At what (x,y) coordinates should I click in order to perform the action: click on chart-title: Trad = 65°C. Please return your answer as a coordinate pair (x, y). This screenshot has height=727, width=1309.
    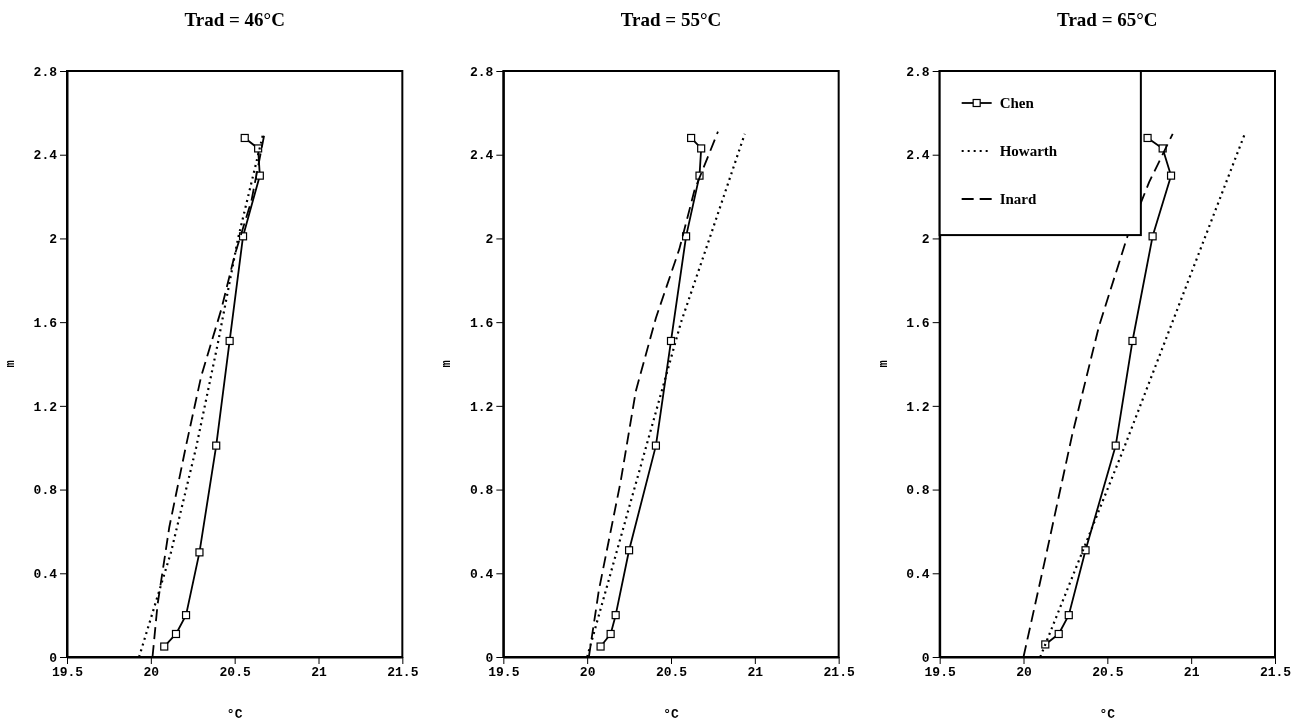
    Looking at the image, I should click on (1107, 19).